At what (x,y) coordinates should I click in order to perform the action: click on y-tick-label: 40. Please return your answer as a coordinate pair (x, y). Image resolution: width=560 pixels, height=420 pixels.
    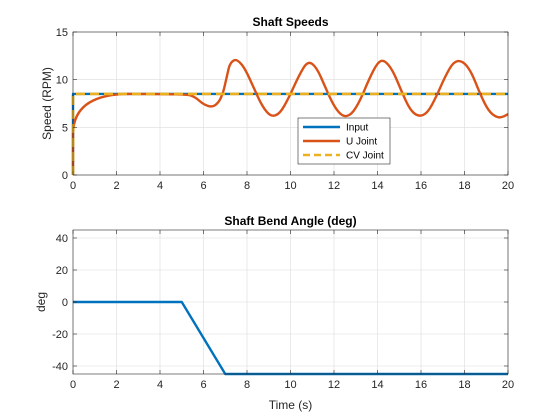
    Looking at the image, I should click on (62, 239).